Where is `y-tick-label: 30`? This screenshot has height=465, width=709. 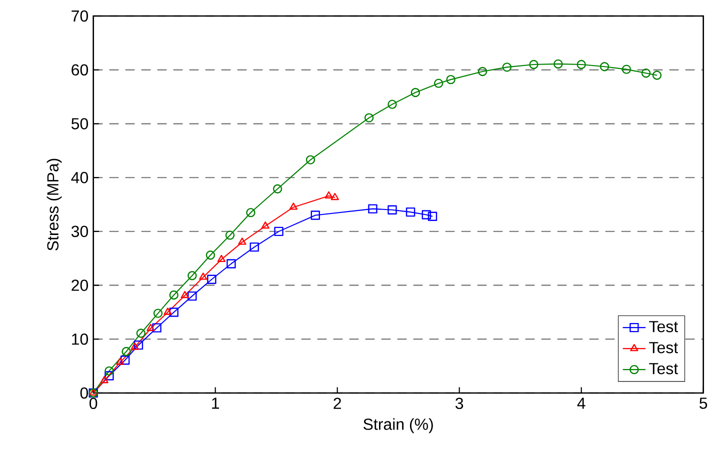
y-tick-label: 30 is located at coordinates (79, 232).